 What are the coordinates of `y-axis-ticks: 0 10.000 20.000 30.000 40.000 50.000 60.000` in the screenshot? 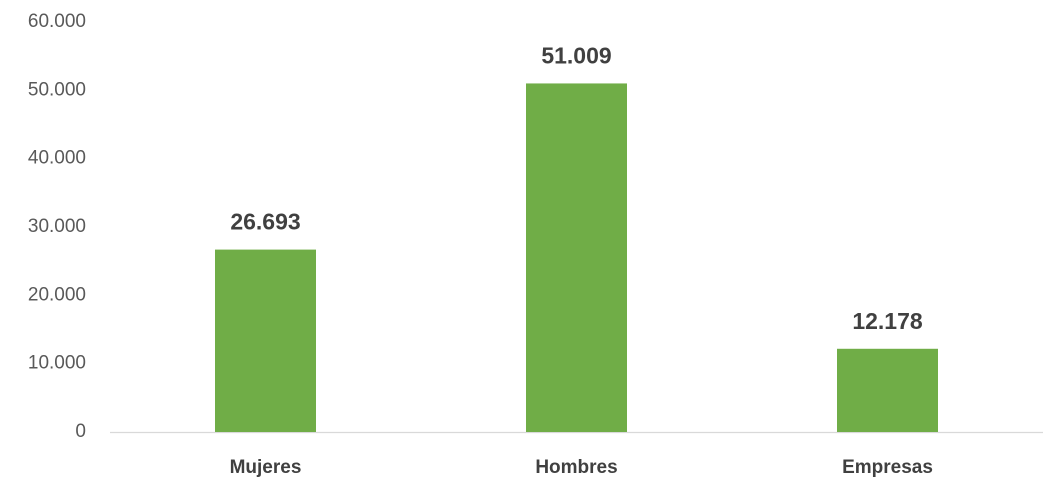 It's located at (57, 226).